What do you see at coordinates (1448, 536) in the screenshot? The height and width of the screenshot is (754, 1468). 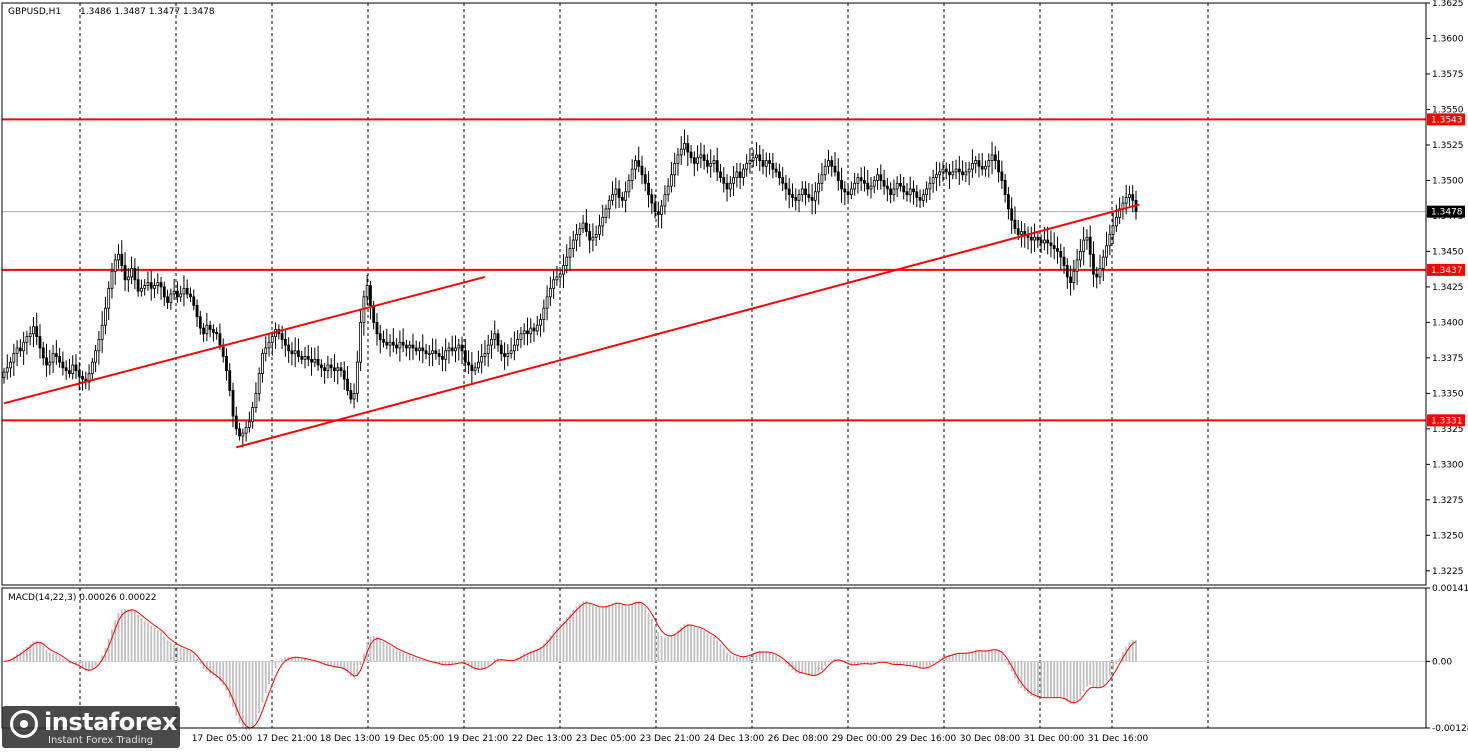 I see `price-axis-label: 1.3250` at bounding box center [1448, 536].